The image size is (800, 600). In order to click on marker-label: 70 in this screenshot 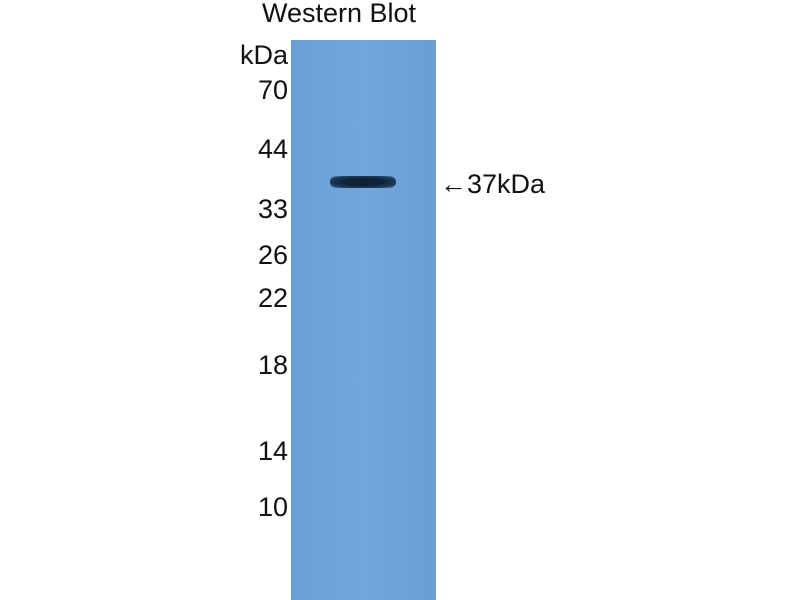, I will do `click(272, 90)`.